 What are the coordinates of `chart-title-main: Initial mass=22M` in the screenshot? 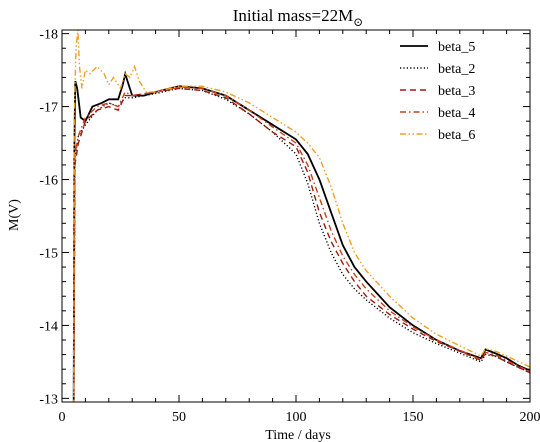 It's located at (293, 15).